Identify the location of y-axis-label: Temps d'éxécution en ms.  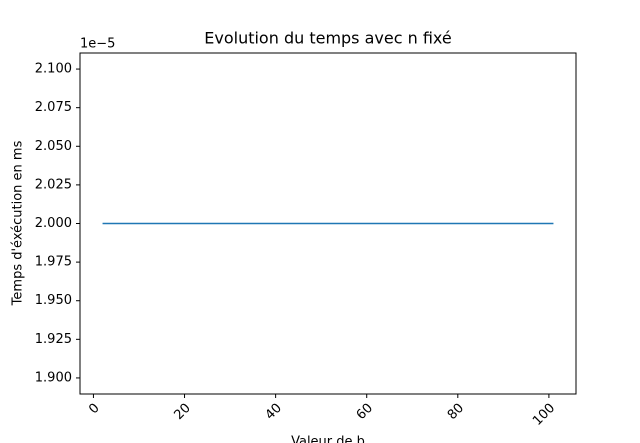
(18, 223).